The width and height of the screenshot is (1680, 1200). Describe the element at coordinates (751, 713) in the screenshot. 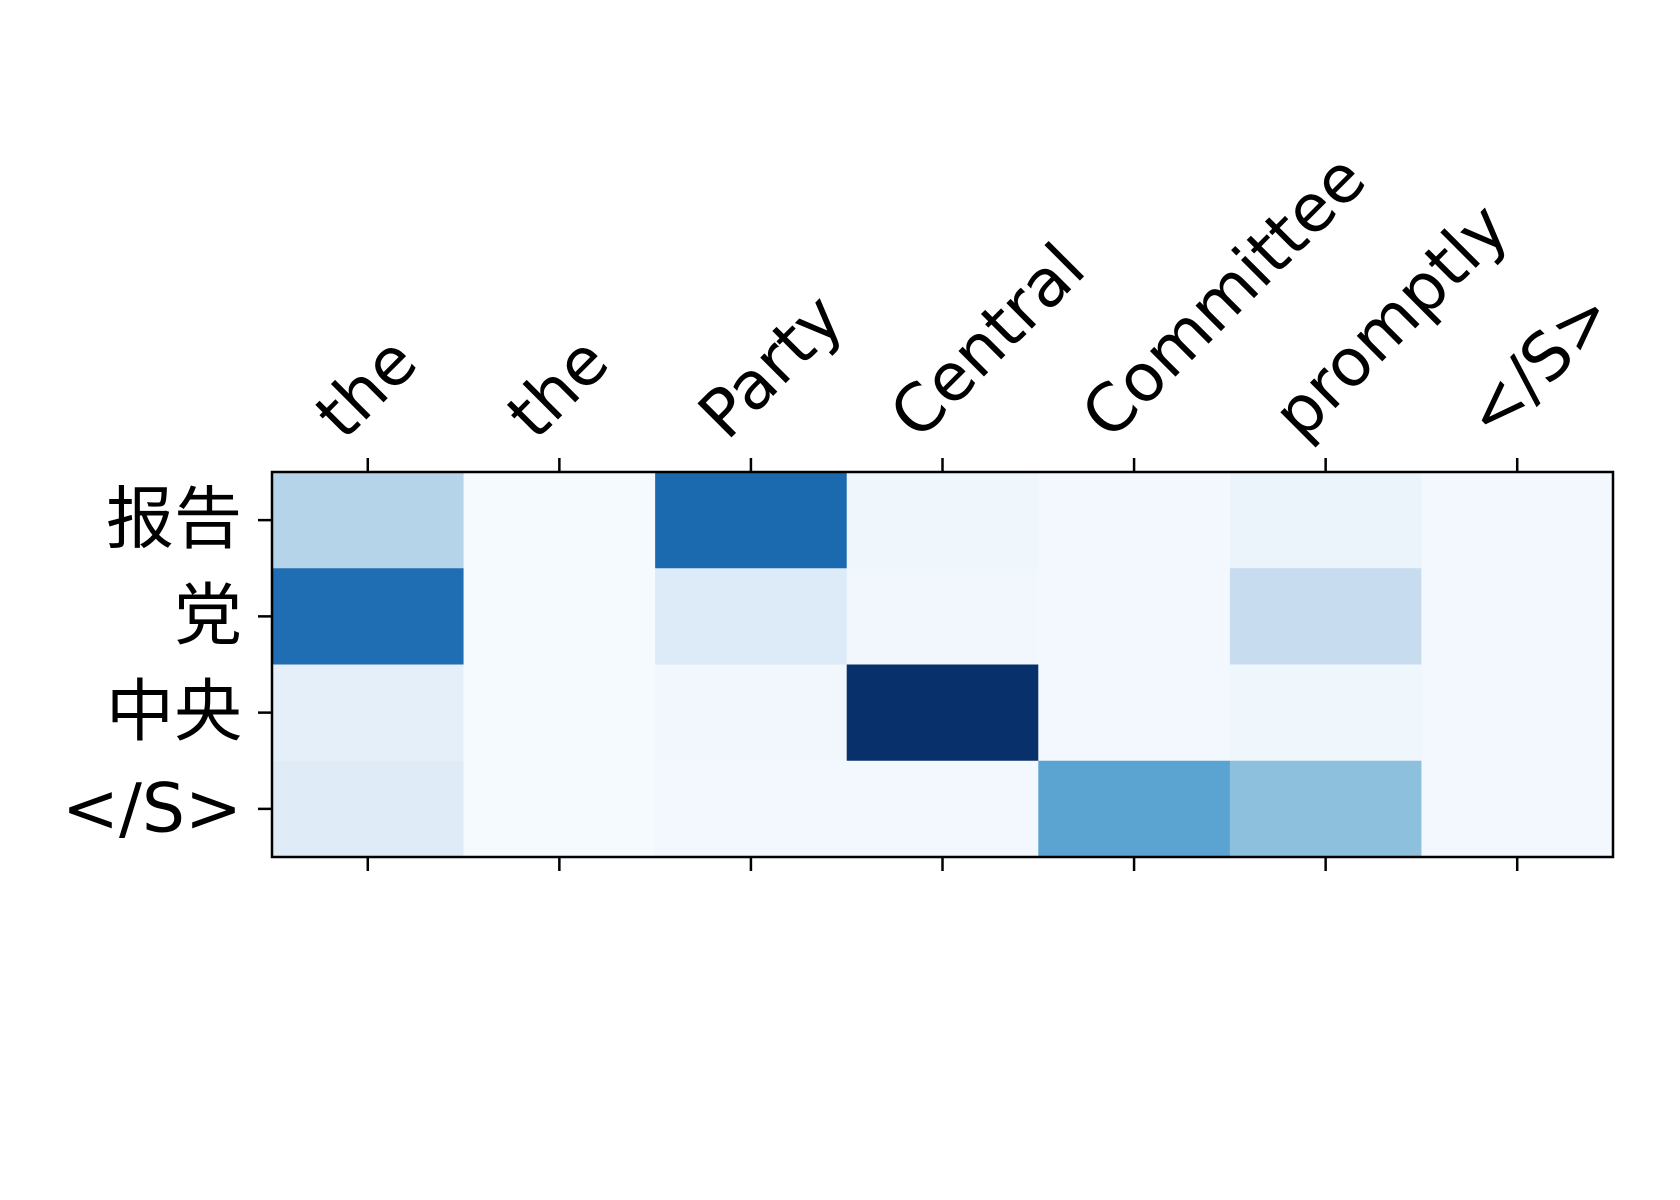

I see `heatmap-cell-r2-c2` at that location.